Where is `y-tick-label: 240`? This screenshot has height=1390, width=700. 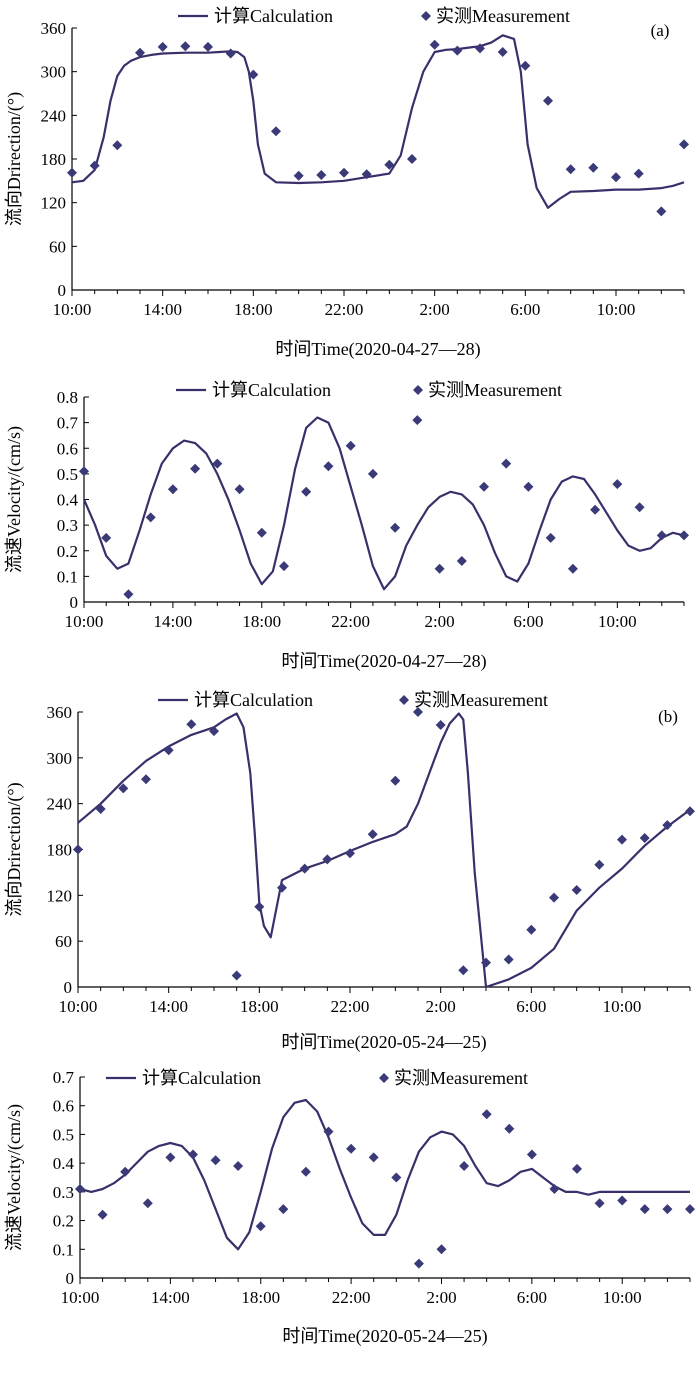
y-tick-label: 240 is located at coordinates (54, 115).